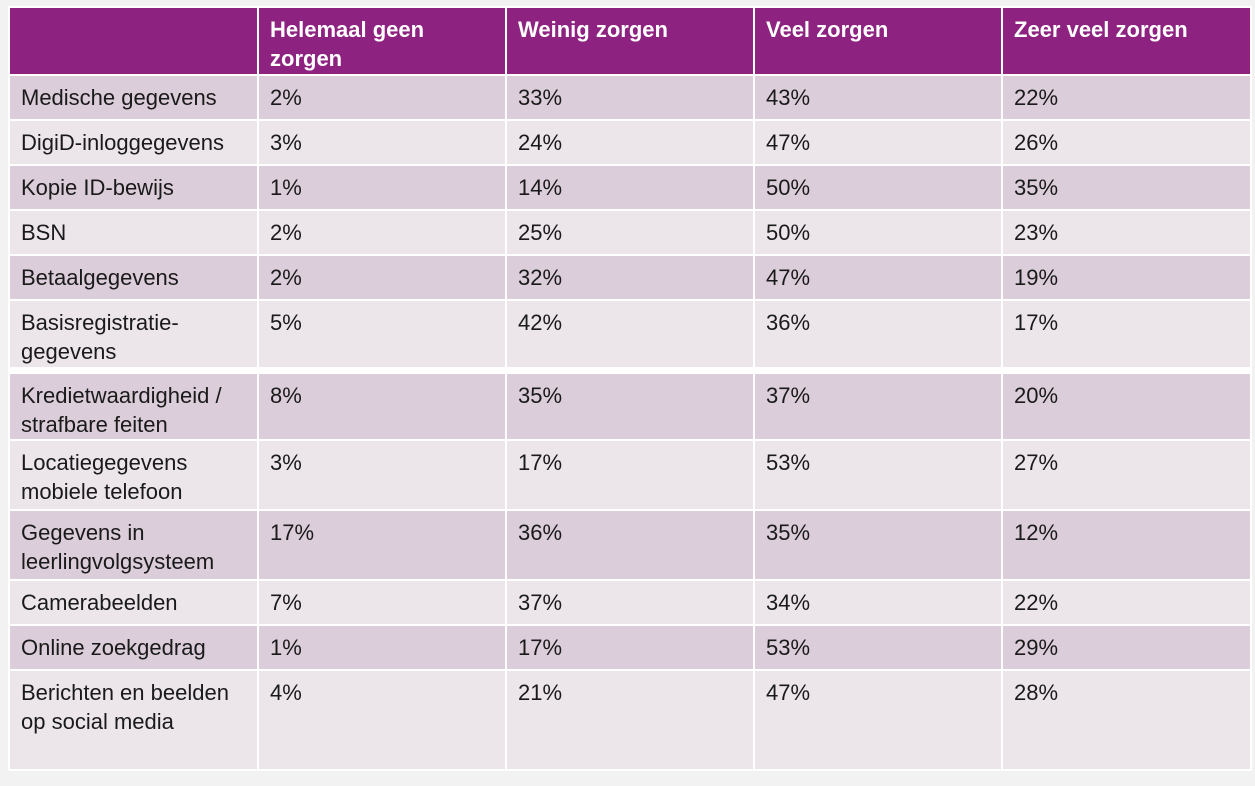 The image size is (1255, 786). Describe the element at coordinates (133, 545) in the screenshot. I see `row-label: Gegevens in leerlingvolgsysteem` at that location.